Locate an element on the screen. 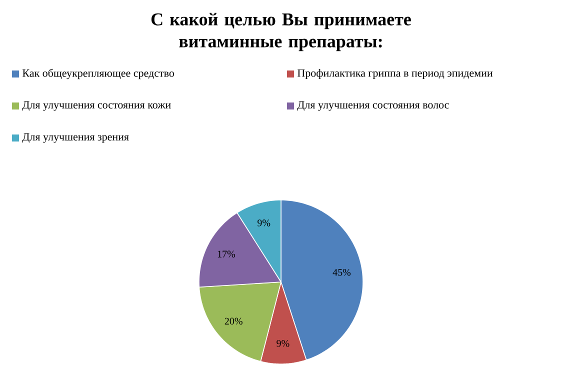  legend-label: Для улучшения зрения is located at coordinates (75, 138).